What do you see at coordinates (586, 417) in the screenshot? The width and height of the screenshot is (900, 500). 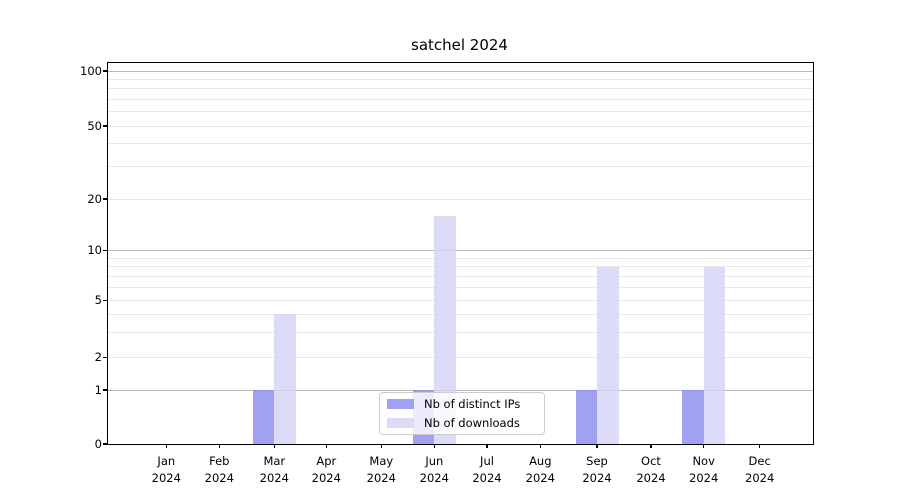 I see `bar-nb-of-distinct-ips-sep` at bounding box center [586, 417].